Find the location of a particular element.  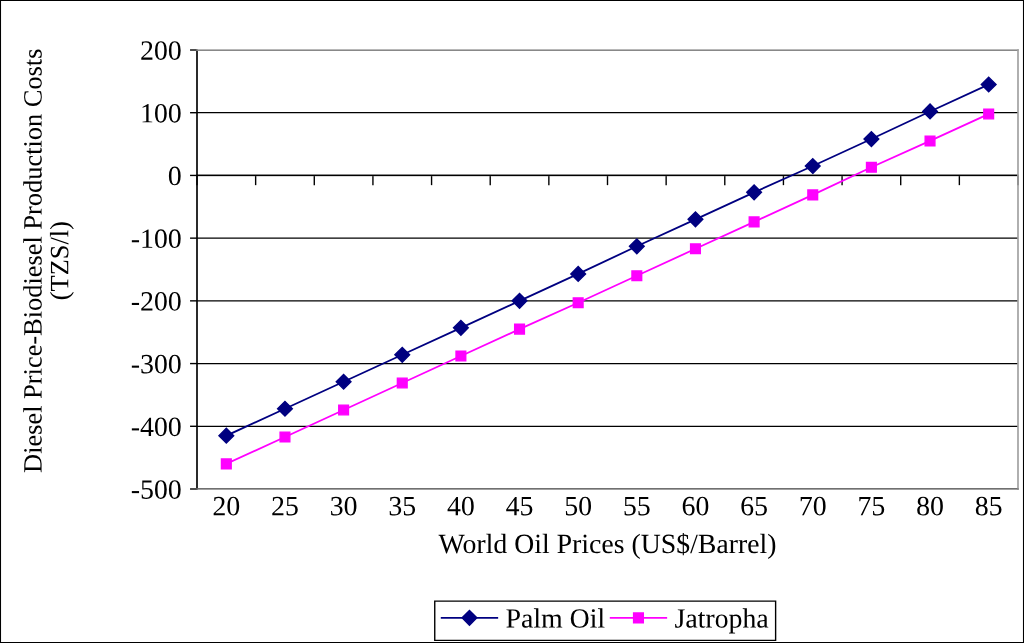

y-tick-label: 200 is located at coordinates (161, 50).